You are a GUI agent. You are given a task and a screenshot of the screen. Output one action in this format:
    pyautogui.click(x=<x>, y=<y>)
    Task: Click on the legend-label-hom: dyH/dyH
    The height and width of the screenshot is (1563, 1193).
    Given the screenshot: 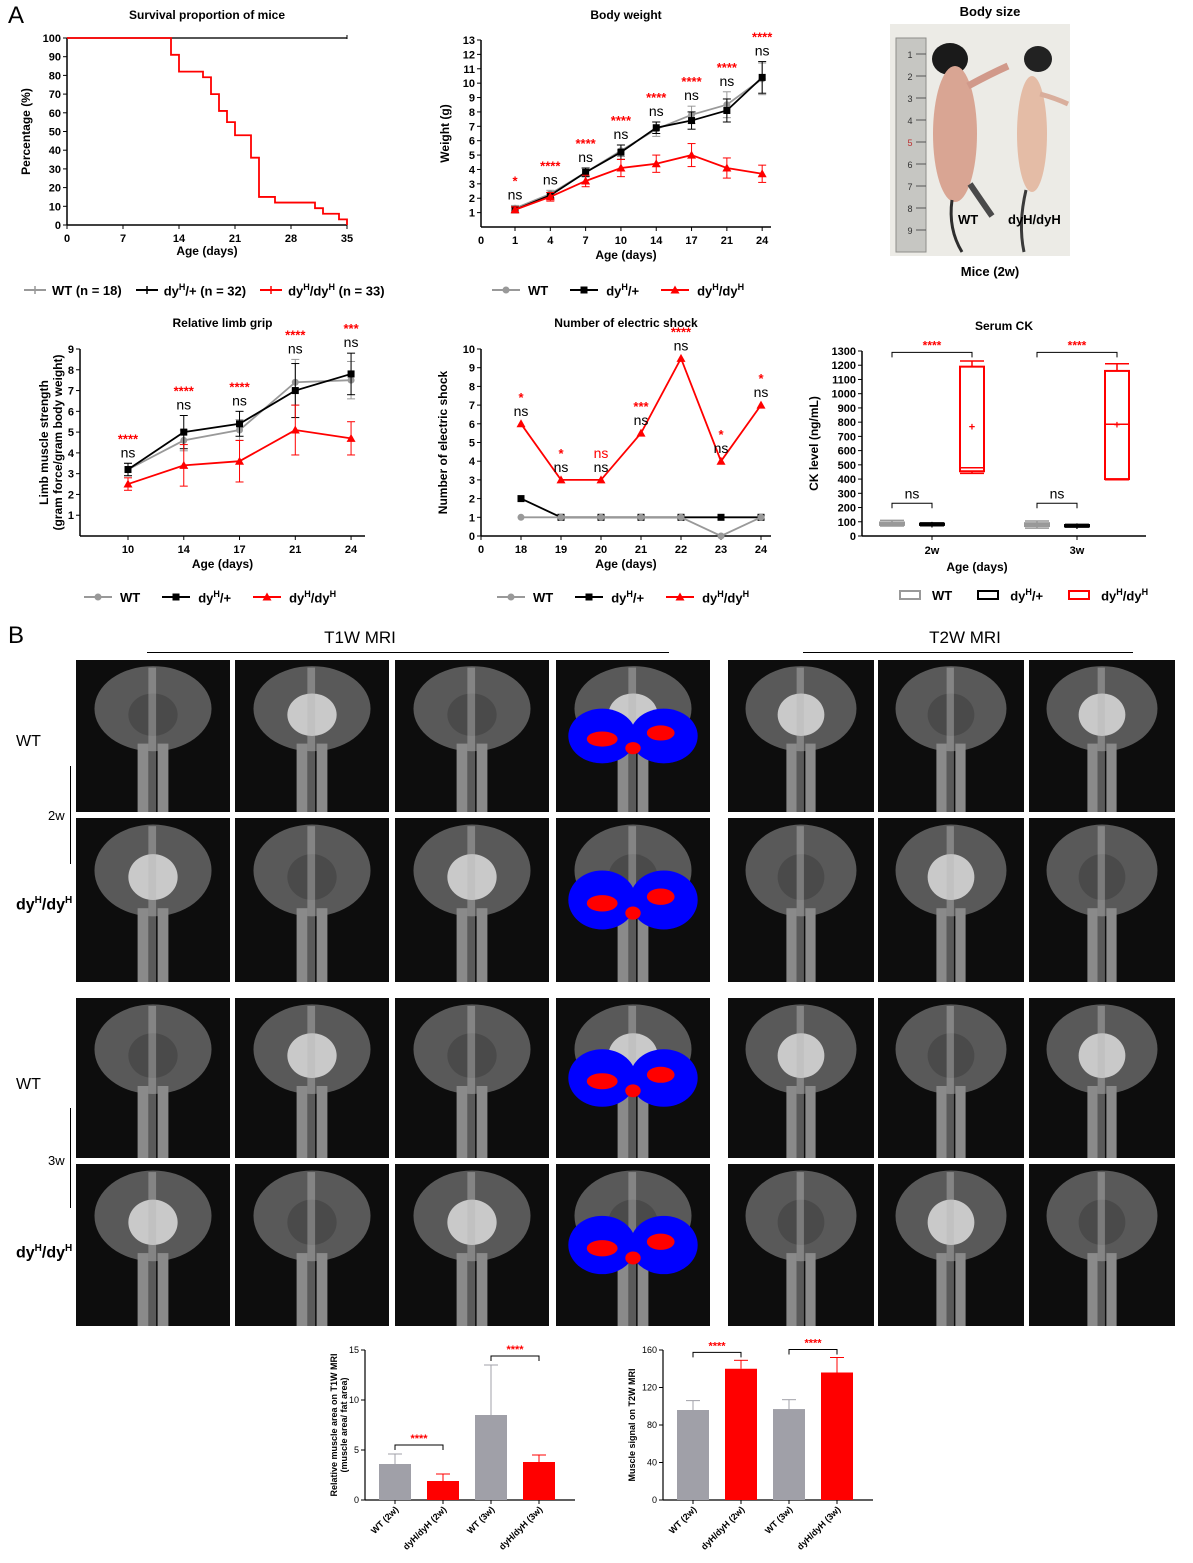 What is the action you would take?
    pyautogui.click(x=726, y=597)
    